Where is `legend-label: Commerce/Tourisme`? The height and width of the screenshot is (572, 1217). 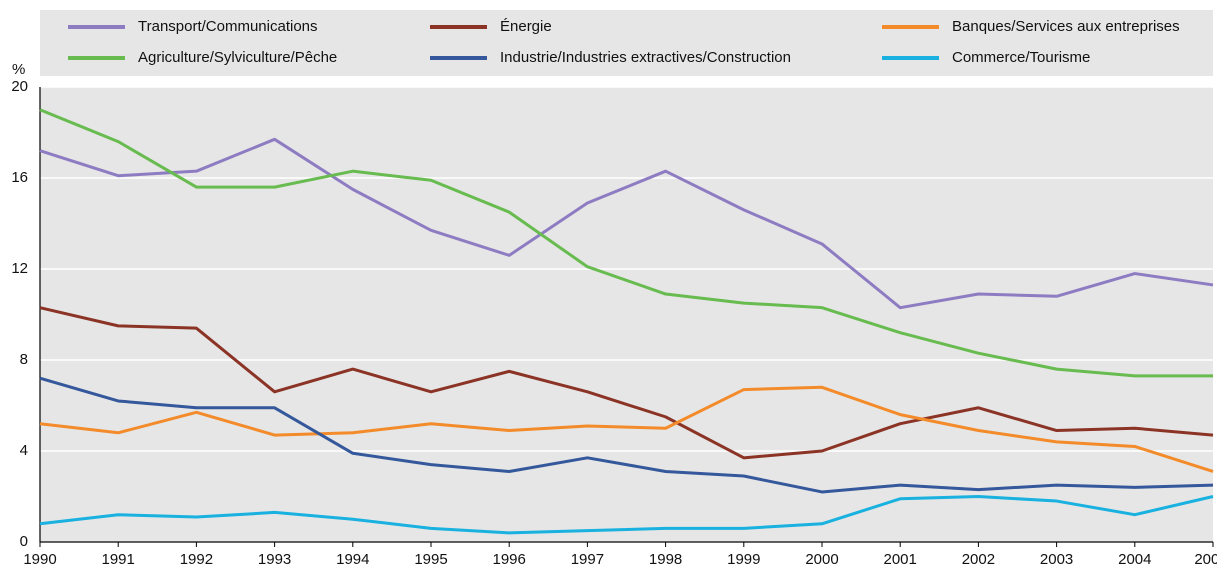
legend-label: Commerce/Tourisme is located at coordinates (1021, 57).